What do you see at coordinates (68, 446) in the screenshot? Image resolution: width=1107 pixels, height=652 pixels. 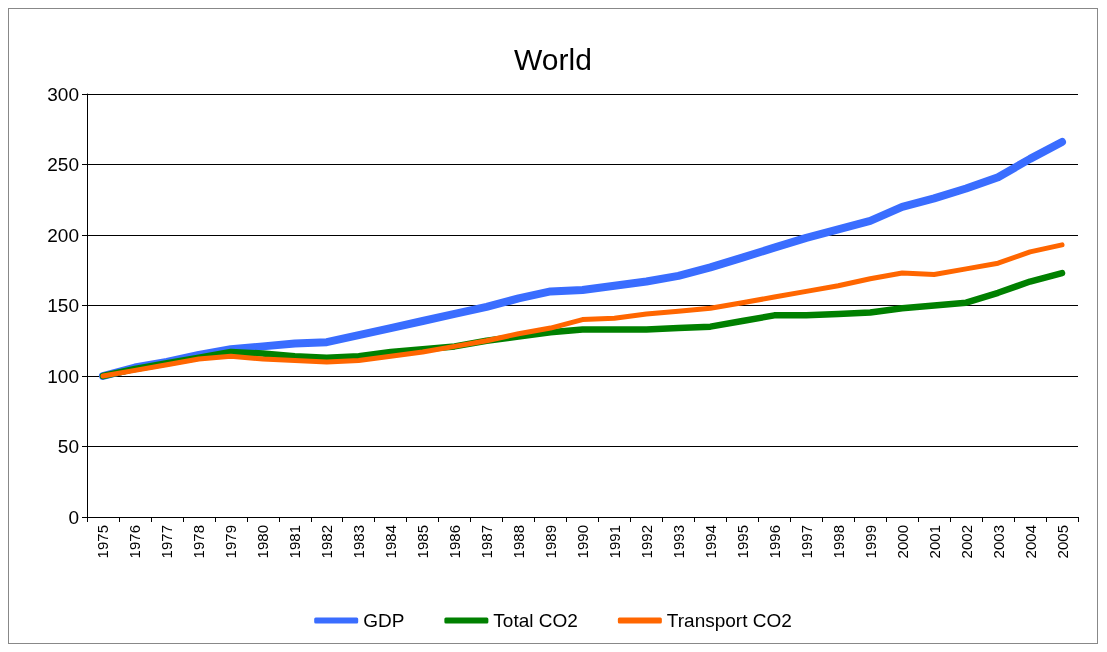 I see `y-tick-label: 50` at bounding box center [68, 446].